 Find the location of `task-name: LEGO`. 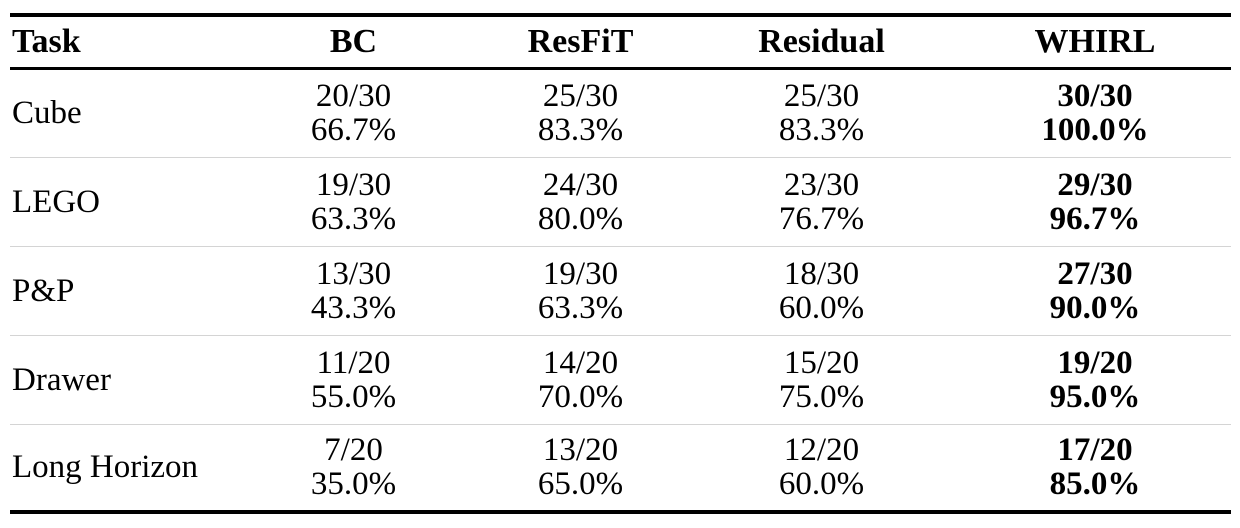

task-name: LEGO is located at coordinates (56, 201).